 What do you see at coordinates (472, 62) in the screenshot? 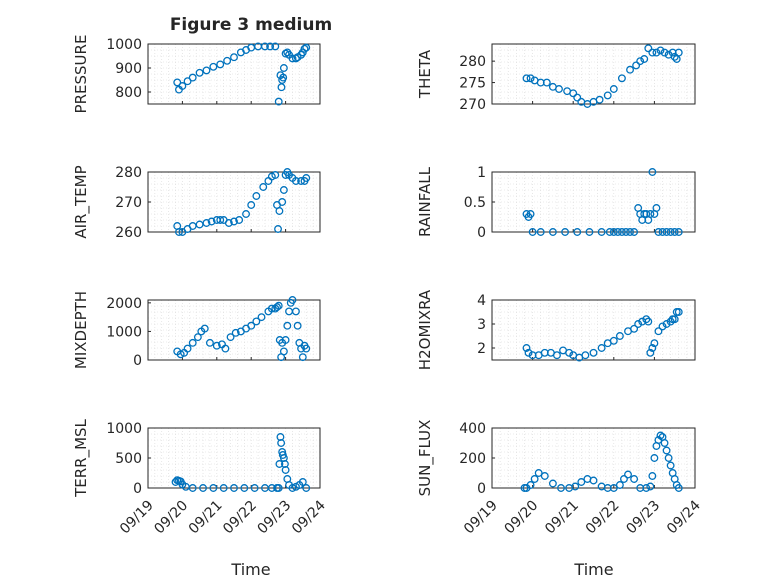
I see `y-tick-label: 280` at bounding box center [472, 62].